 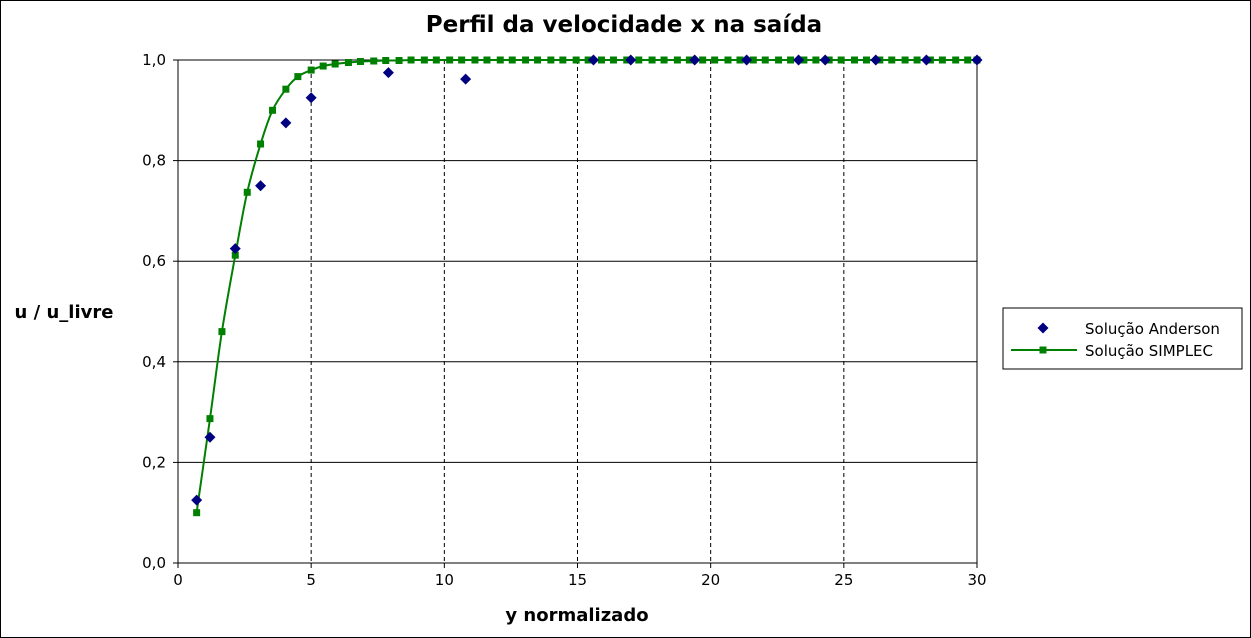 I want to click on y-tick-label: 0,0, so click(x=154, y=563).